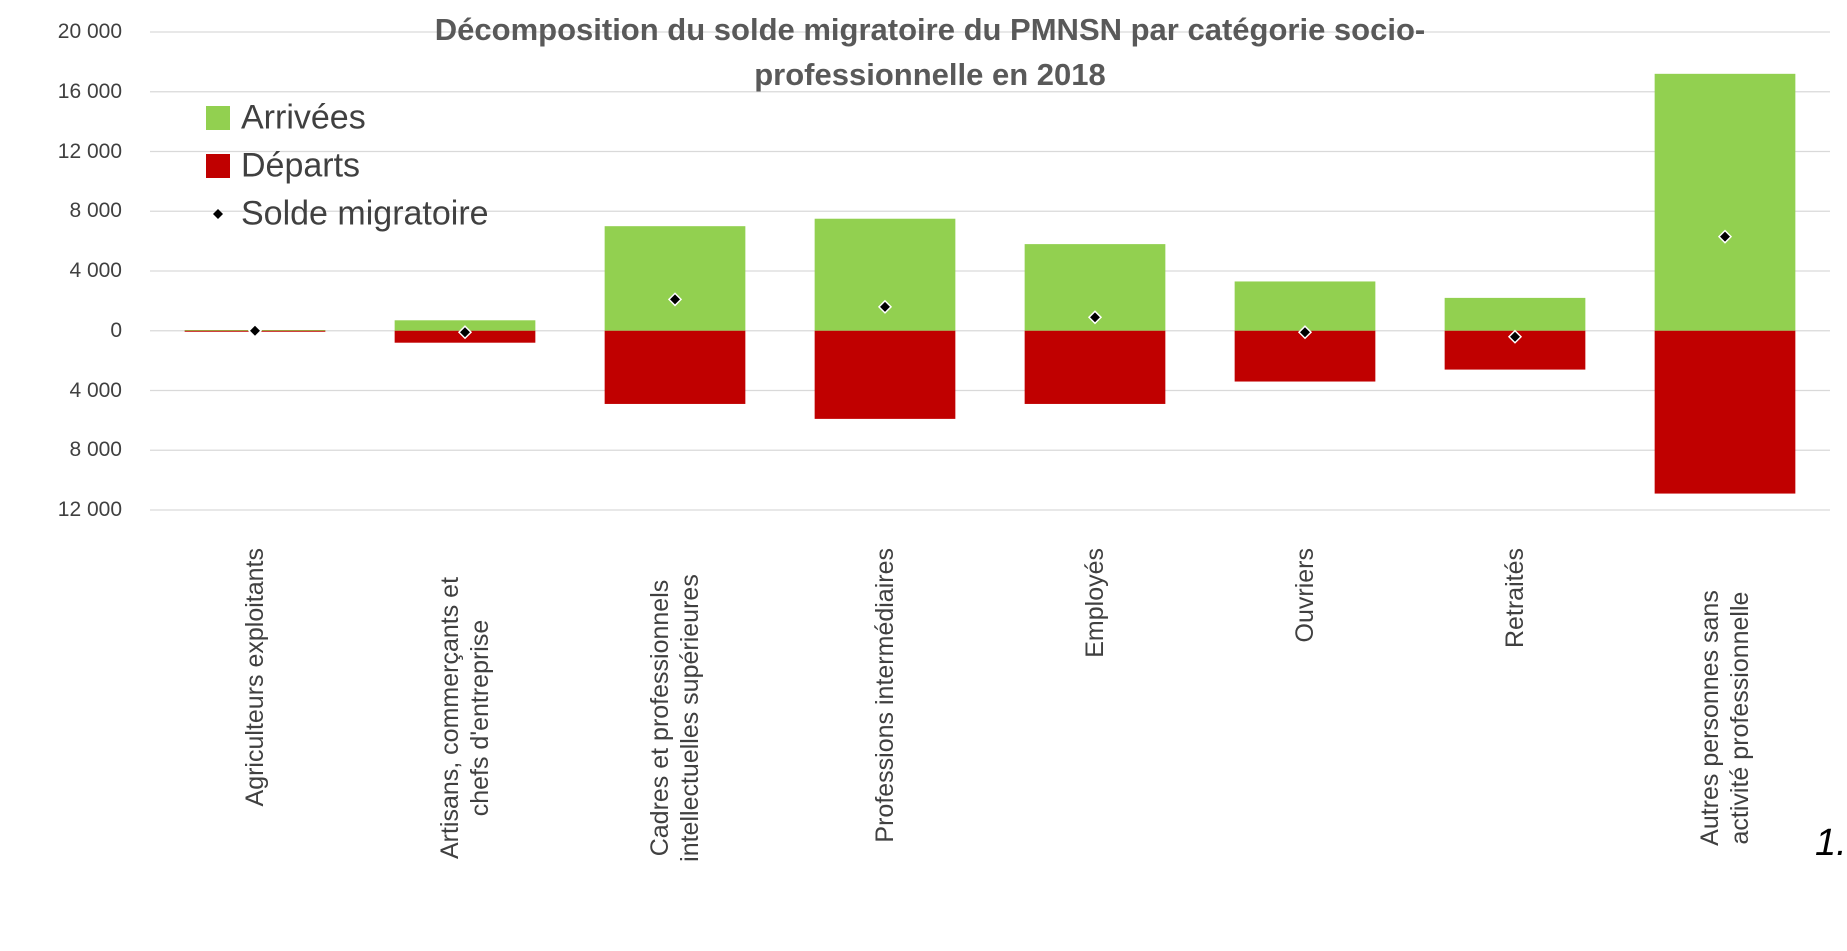 This screenshot has height=951, width=1847. Describe the element at coordinates (89, 91) in the screenshot. I see `y-tick-label: 16 000` at that location.